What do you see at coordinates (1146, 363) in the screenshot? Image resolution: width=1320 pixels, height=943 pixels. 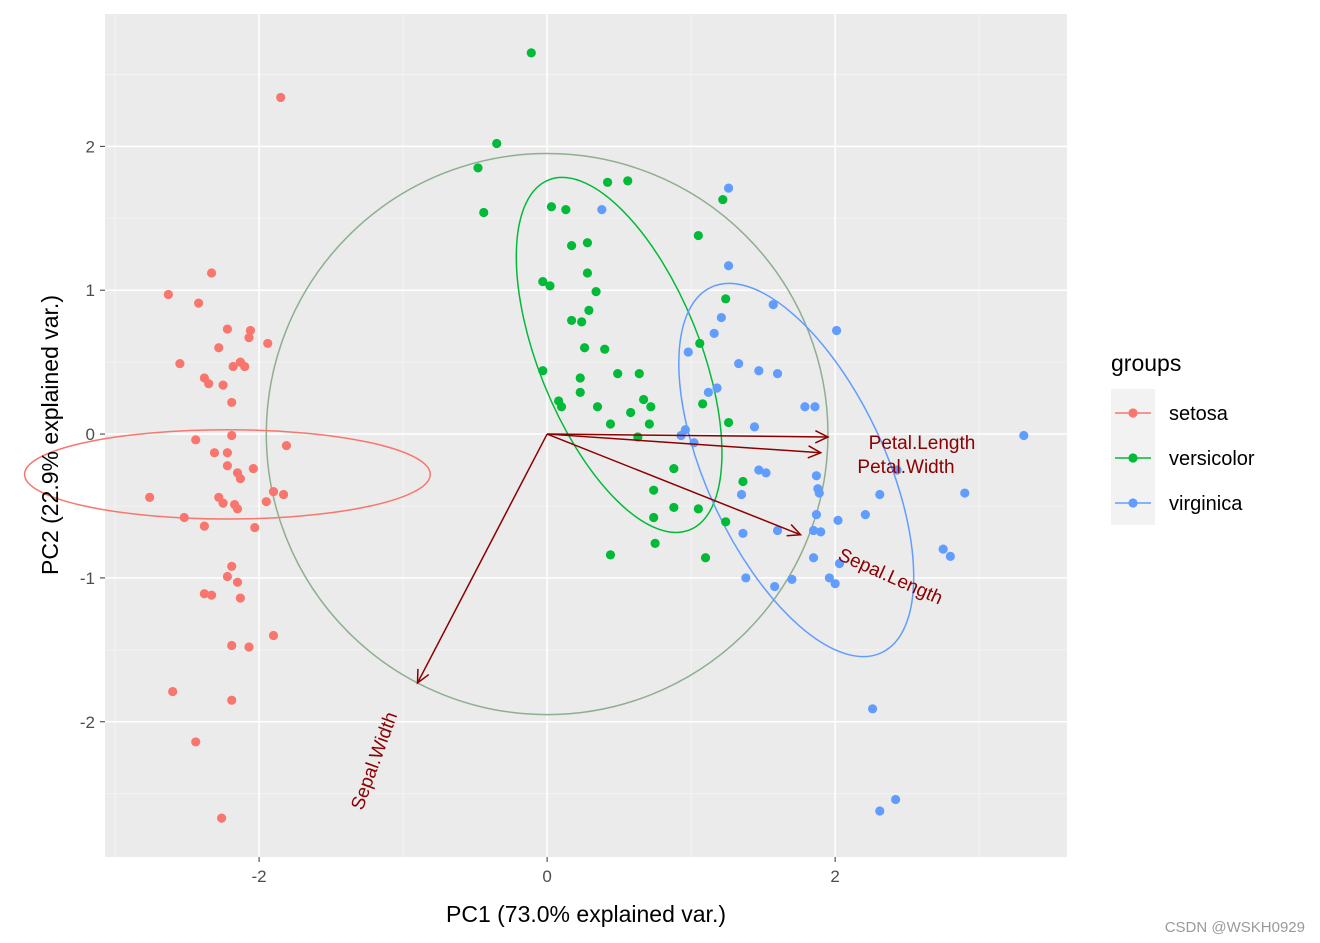 I see `legend-title: groups` at bounding box center [1146, 363].